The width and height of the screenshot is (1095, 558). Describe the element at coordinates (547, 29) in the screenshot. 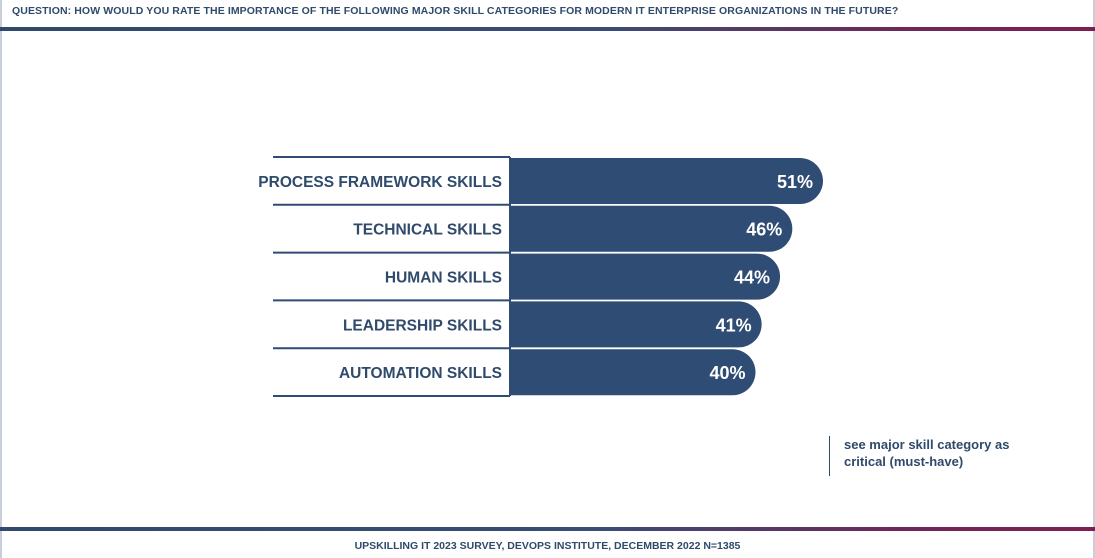

I see `header-divider` at that location.